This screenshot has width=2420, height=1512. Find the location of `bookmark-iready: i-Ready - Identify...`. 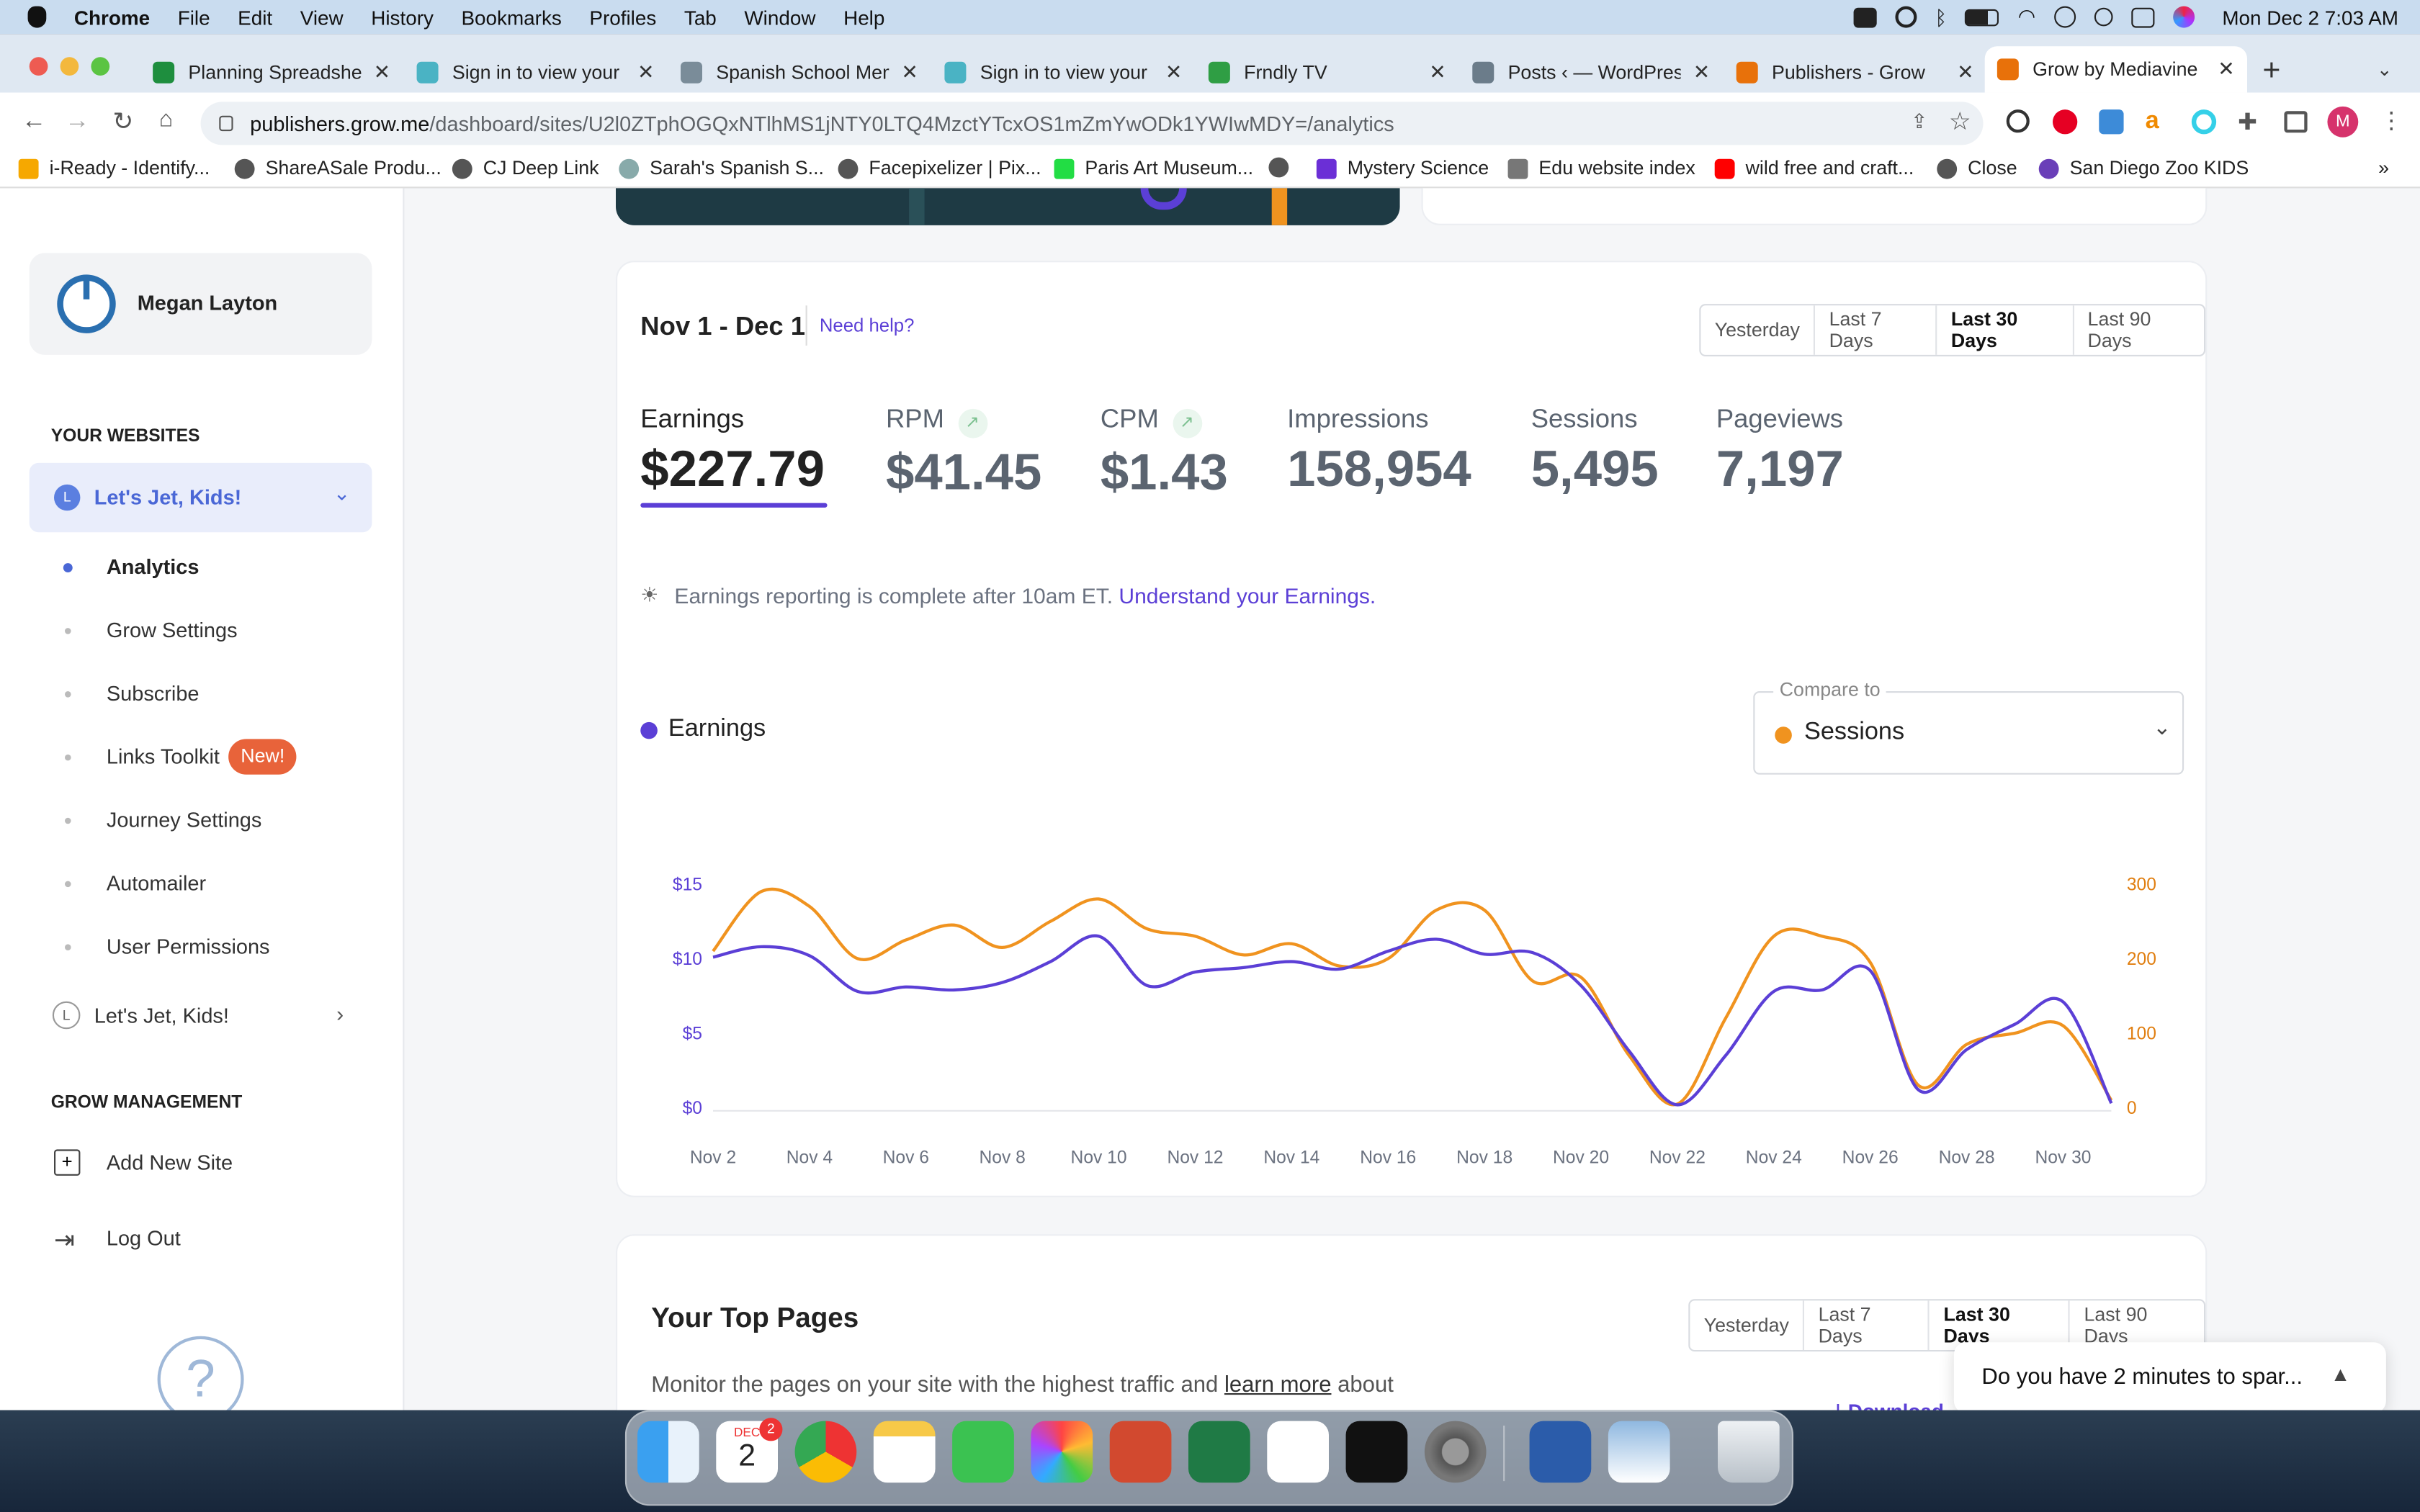

bookmark-iready: i-Ready - Identify... is located at coordinates (114, 168).